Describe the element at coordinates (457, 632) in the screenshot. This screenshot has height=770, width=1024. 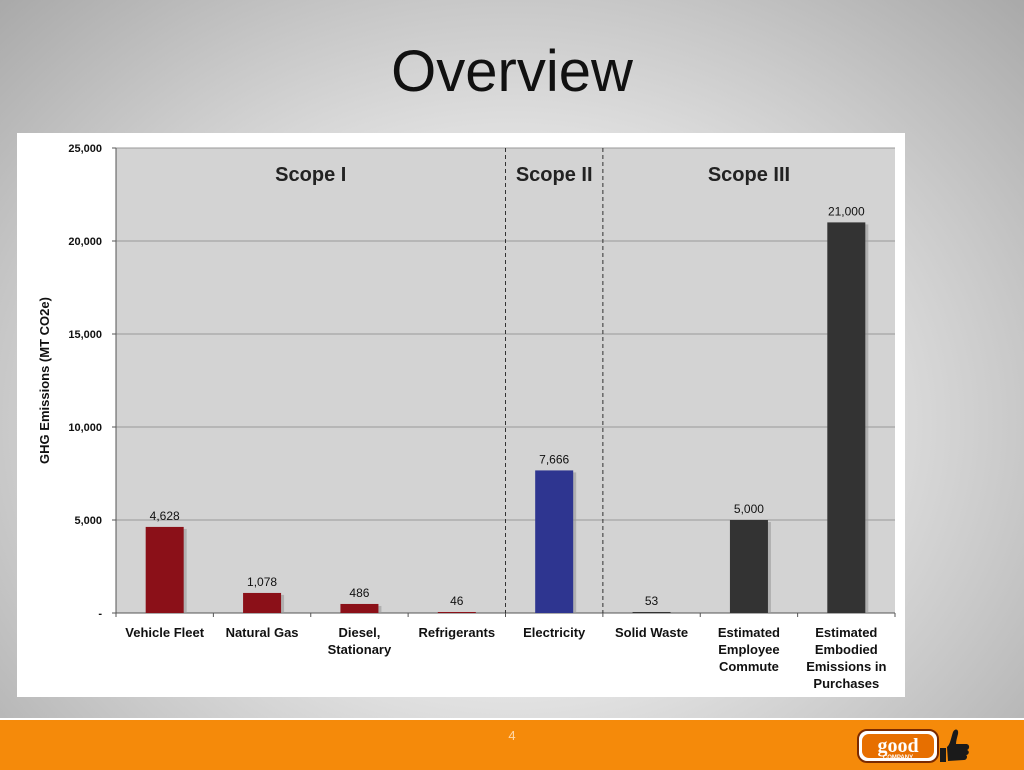
I see `category-label: Refrigerants` at that location.